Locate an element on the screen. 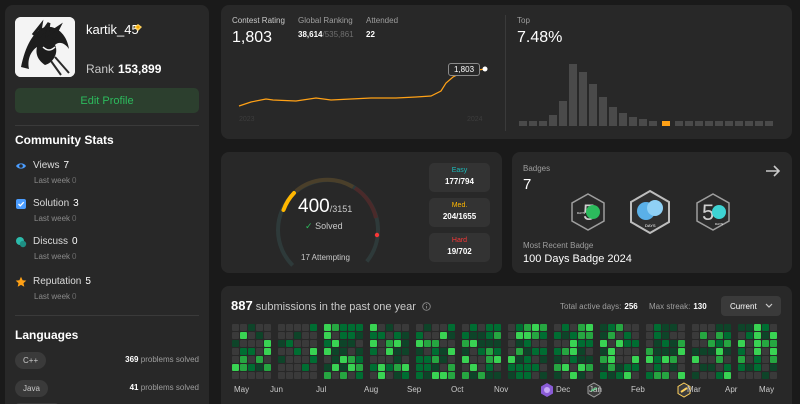  info-icon is located at coordinates (426, 306).